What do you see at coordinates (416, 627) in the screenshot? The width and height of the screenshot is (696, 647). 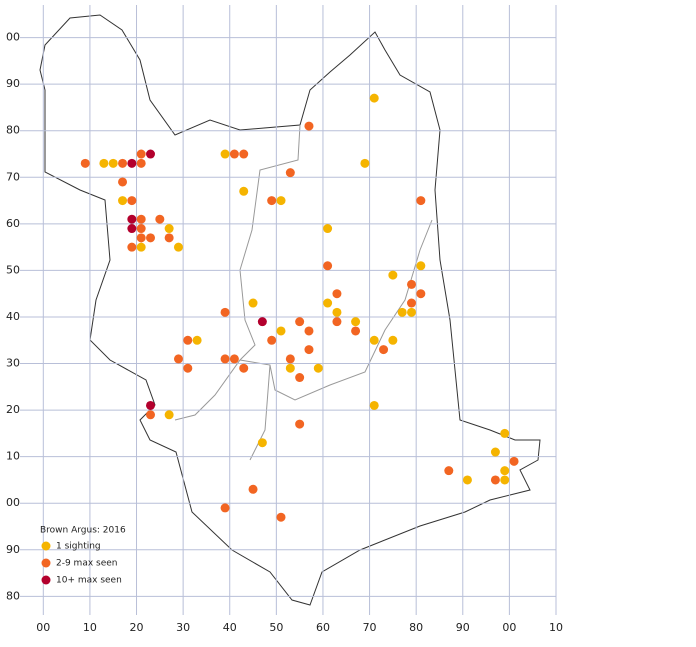 I see `x-tick-label: 80` at bounding box center [416, 627].